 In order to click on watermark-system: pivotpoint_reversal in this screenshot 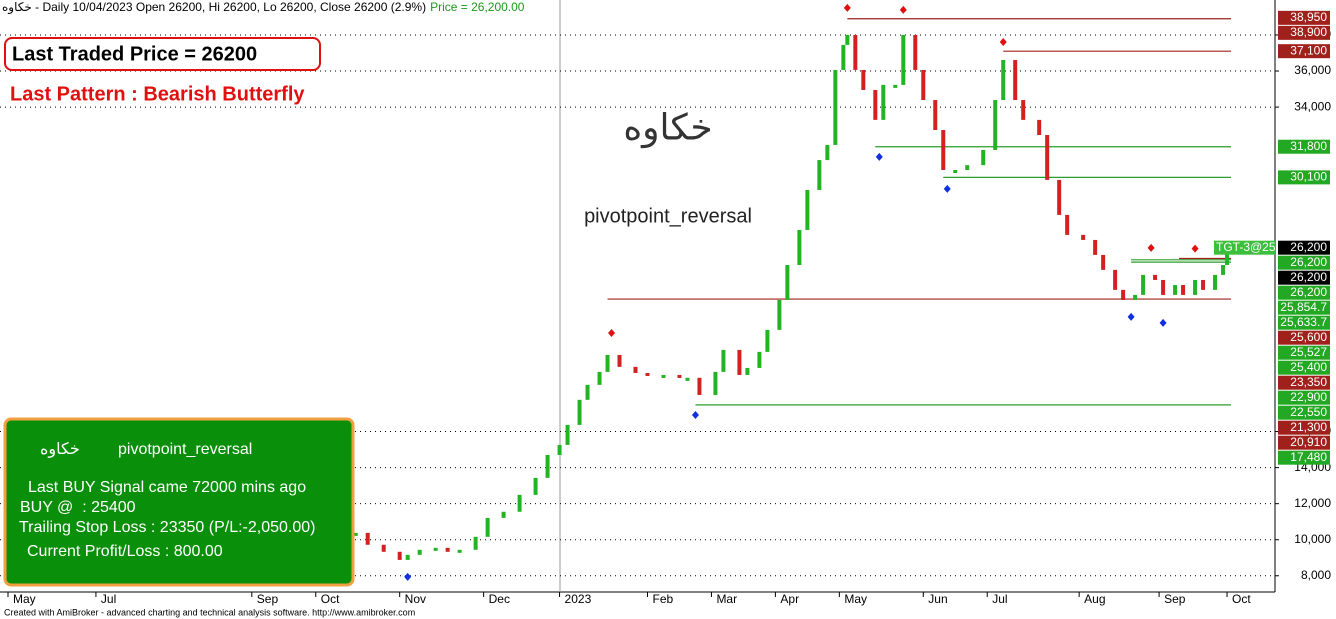, I will do `click(668, 216)`.